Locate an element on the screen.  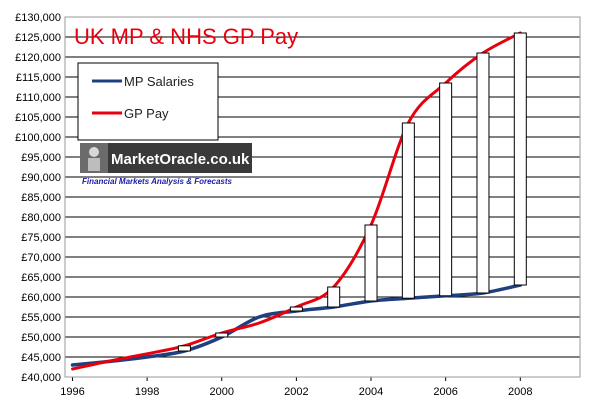
y-tick-label: £105,000 is located at coordinates (38, 118).